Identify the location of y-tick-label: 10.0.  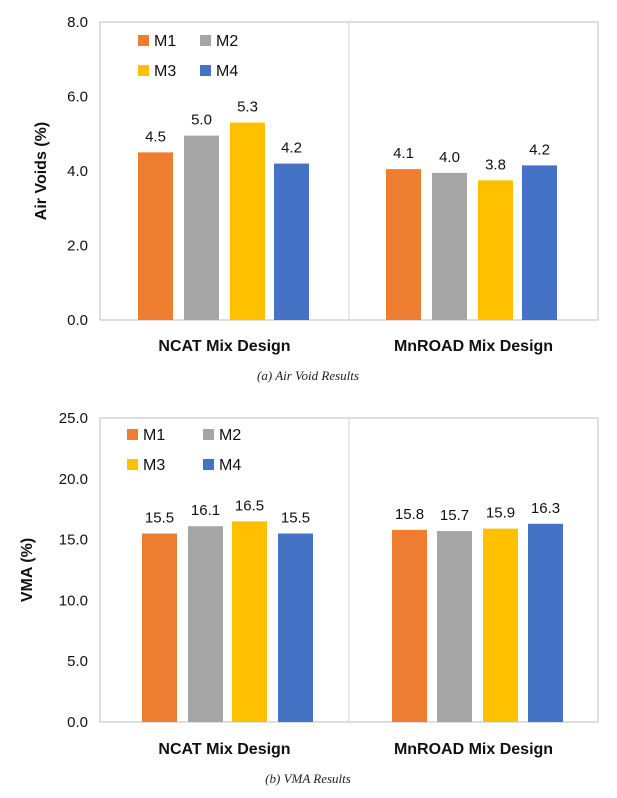
(73, 600).